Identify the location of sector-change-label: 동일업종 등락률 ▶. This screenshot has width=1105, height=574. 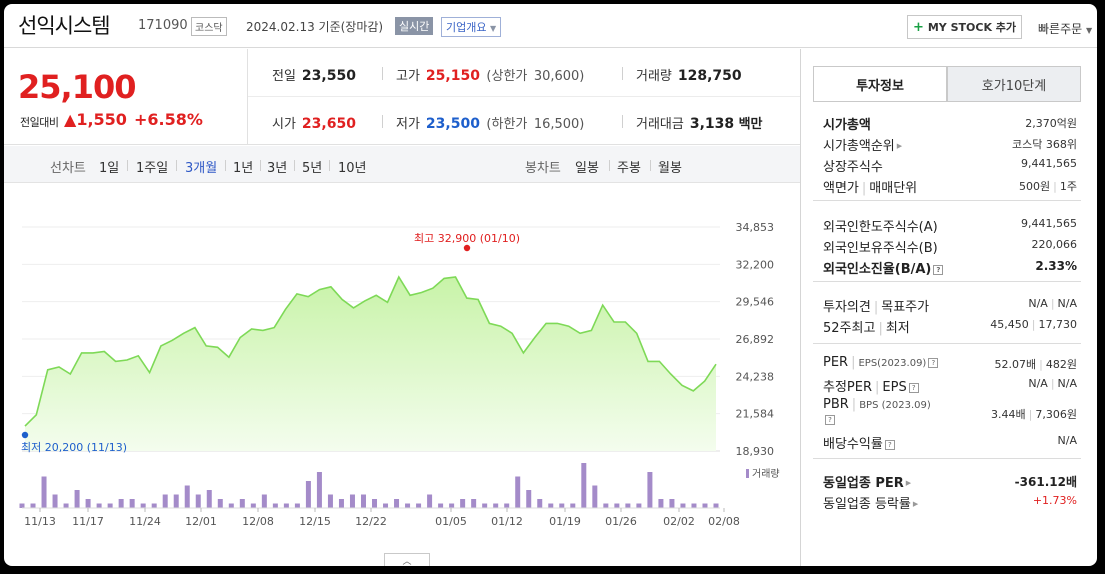
(870, 502).